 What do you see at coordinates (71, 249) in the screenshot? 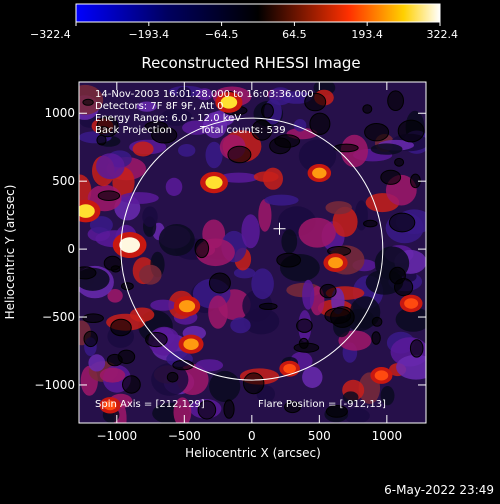
I see `y-tick-label: 0` at bounding box center [71, 249].